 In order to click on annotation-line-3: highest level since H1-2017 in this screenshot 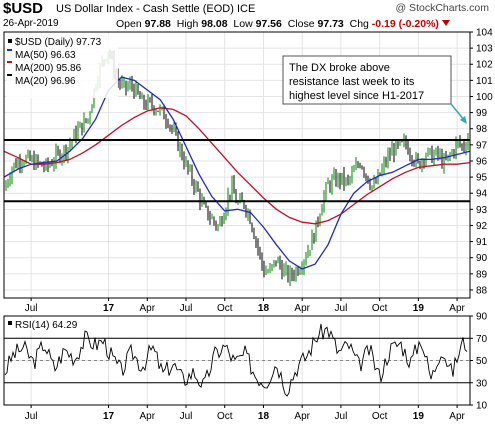, I will do `click(356, 96)`.